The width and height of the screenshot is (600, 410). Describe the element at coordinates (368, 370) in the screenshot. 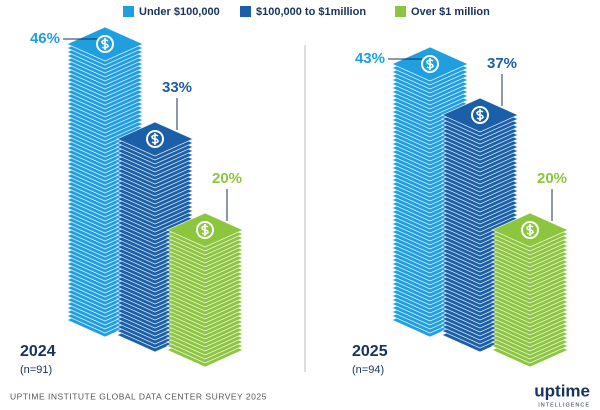

I see `sample-size: (n=94)` at that location.